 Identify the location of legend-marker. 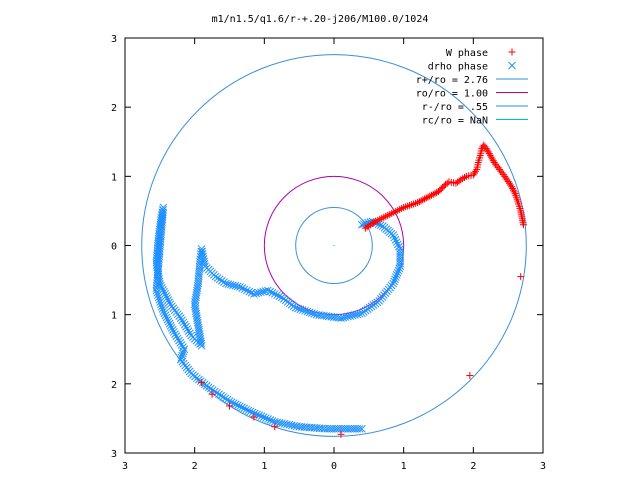
(512, 65).